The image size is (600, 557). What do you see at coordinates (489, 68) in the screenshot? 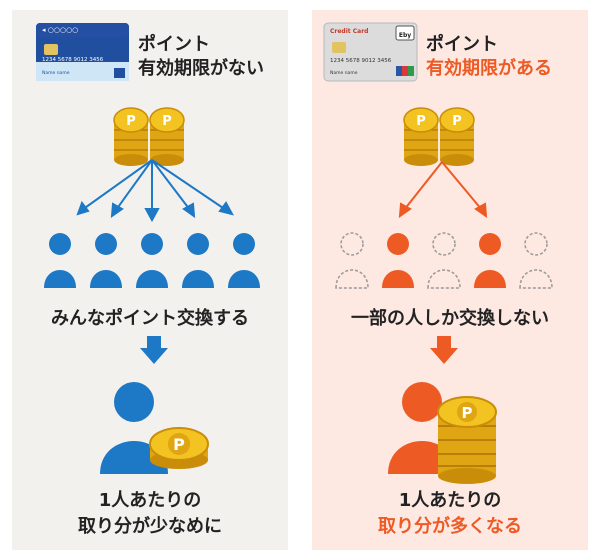
I see `title-line2: 有効期限がある` at bounding box center [489, 68].